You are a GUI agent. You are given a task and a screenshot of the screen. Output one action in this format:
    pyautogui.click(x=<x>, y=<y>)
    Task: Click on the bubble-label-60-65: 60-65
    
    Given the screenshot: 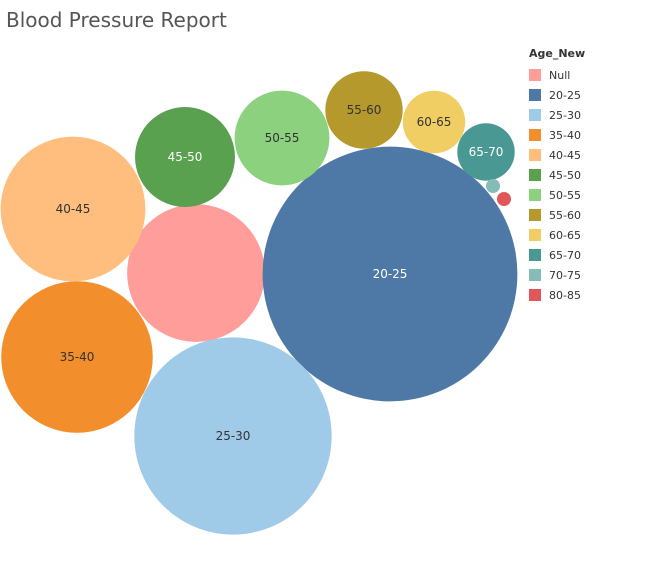 What is the action you would take?
    pyautogui.click(x=434, y=122)
    